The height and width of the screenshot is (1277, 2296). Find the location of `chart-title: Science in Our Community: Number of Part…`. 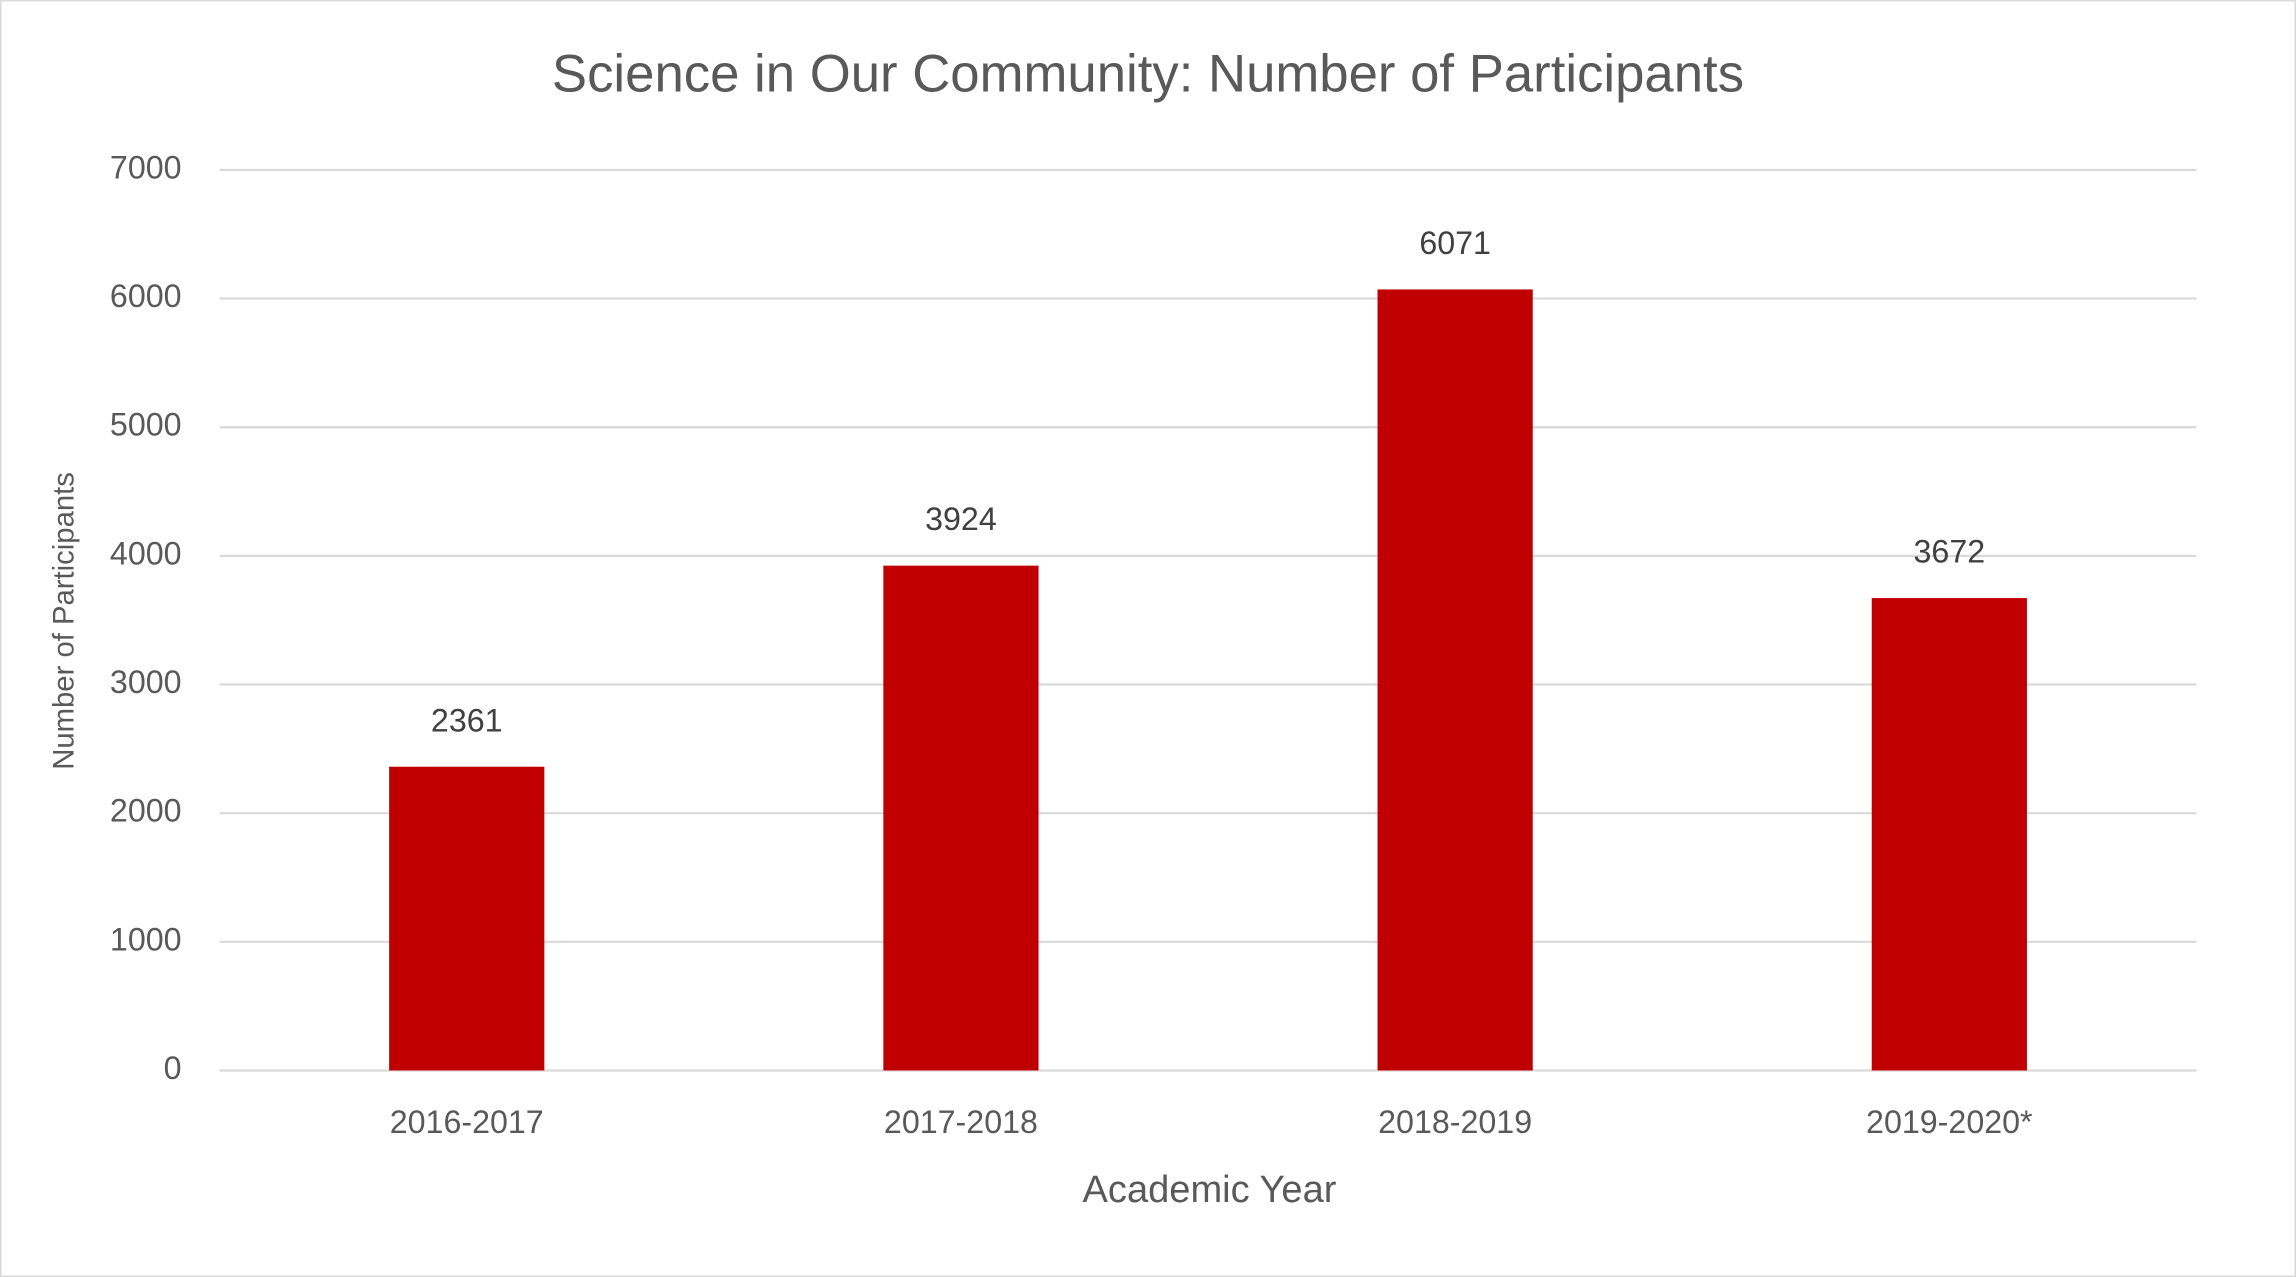

chart-title: Science in Our Community: Number of Part… is located at coordinates (1148, 74).